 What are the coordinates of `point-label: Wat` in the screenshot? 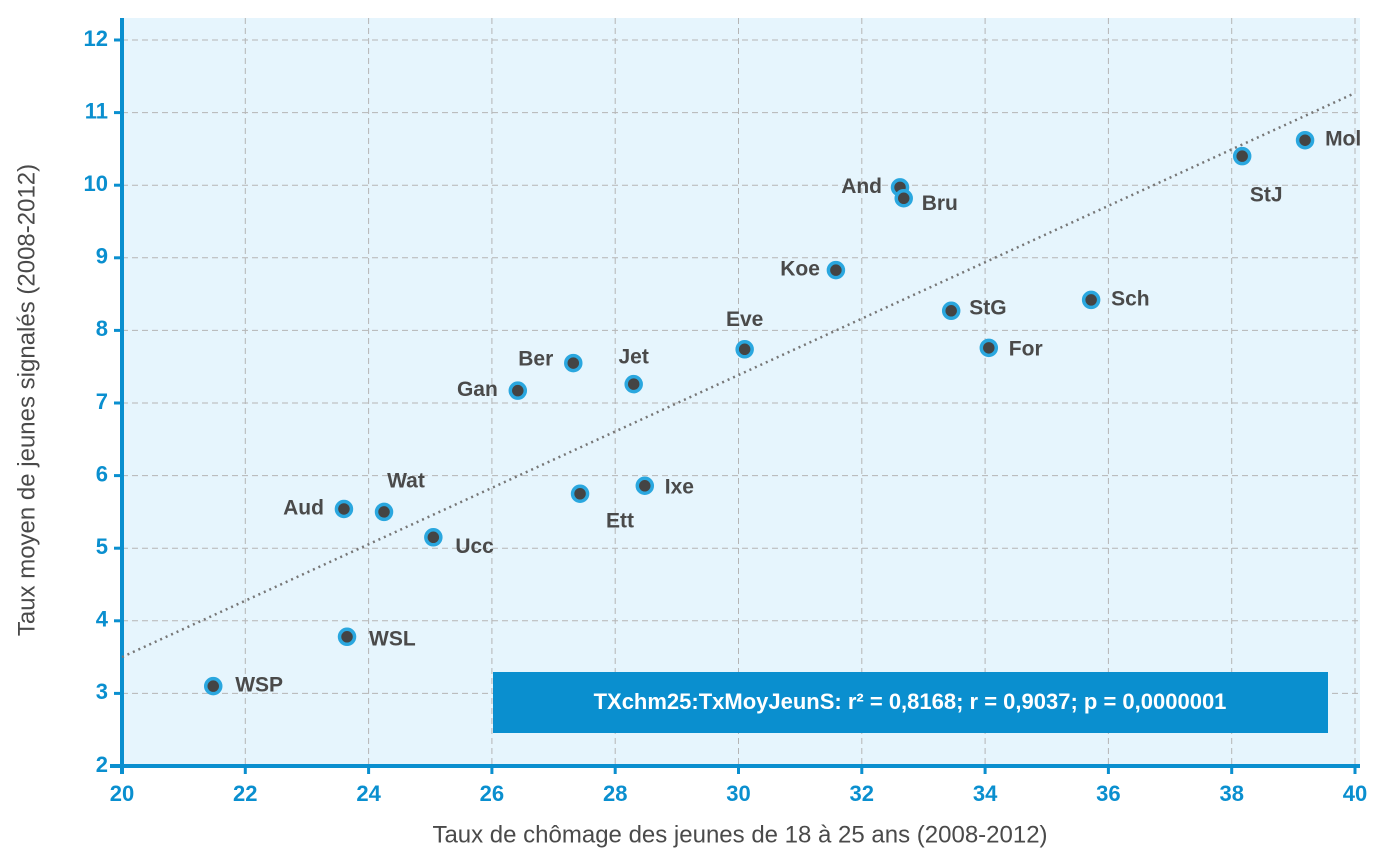 It's located at (406, 480).